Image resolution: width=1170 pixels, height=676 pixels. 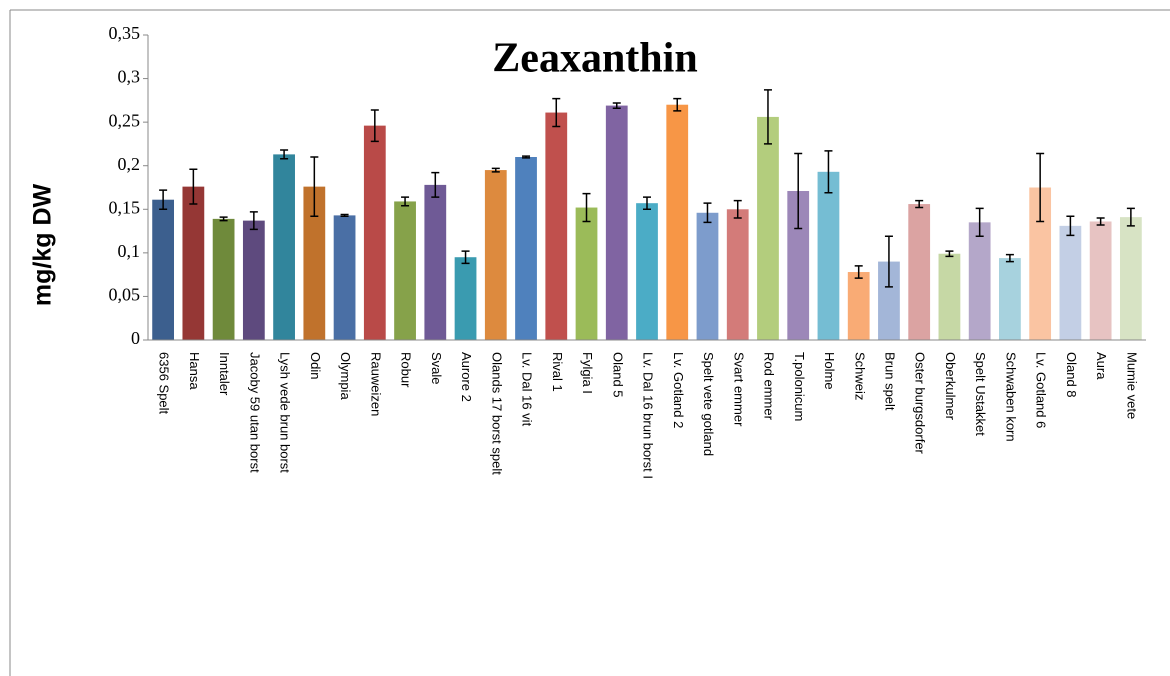 What do you see at coordinates (1131, 385) in the screenshot?
I see `x-tick-label: Mumie vete` at bounding box center [1131, 385].